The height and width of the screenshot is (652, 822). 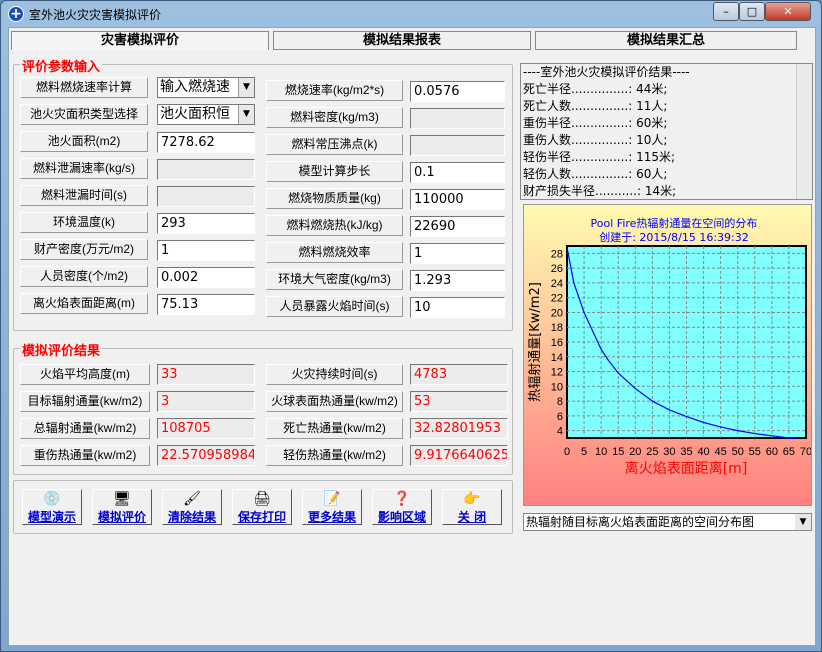 What do you see at coordinates (703, 452) in the screenshot?
I see `x-tick-label: 40` at bounding box center [703, 452].